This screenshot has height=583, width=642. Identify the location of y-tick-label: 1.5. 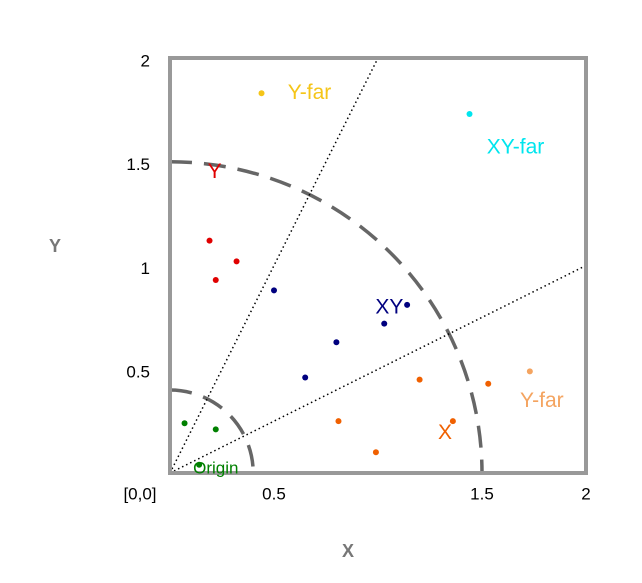
(138, 164).